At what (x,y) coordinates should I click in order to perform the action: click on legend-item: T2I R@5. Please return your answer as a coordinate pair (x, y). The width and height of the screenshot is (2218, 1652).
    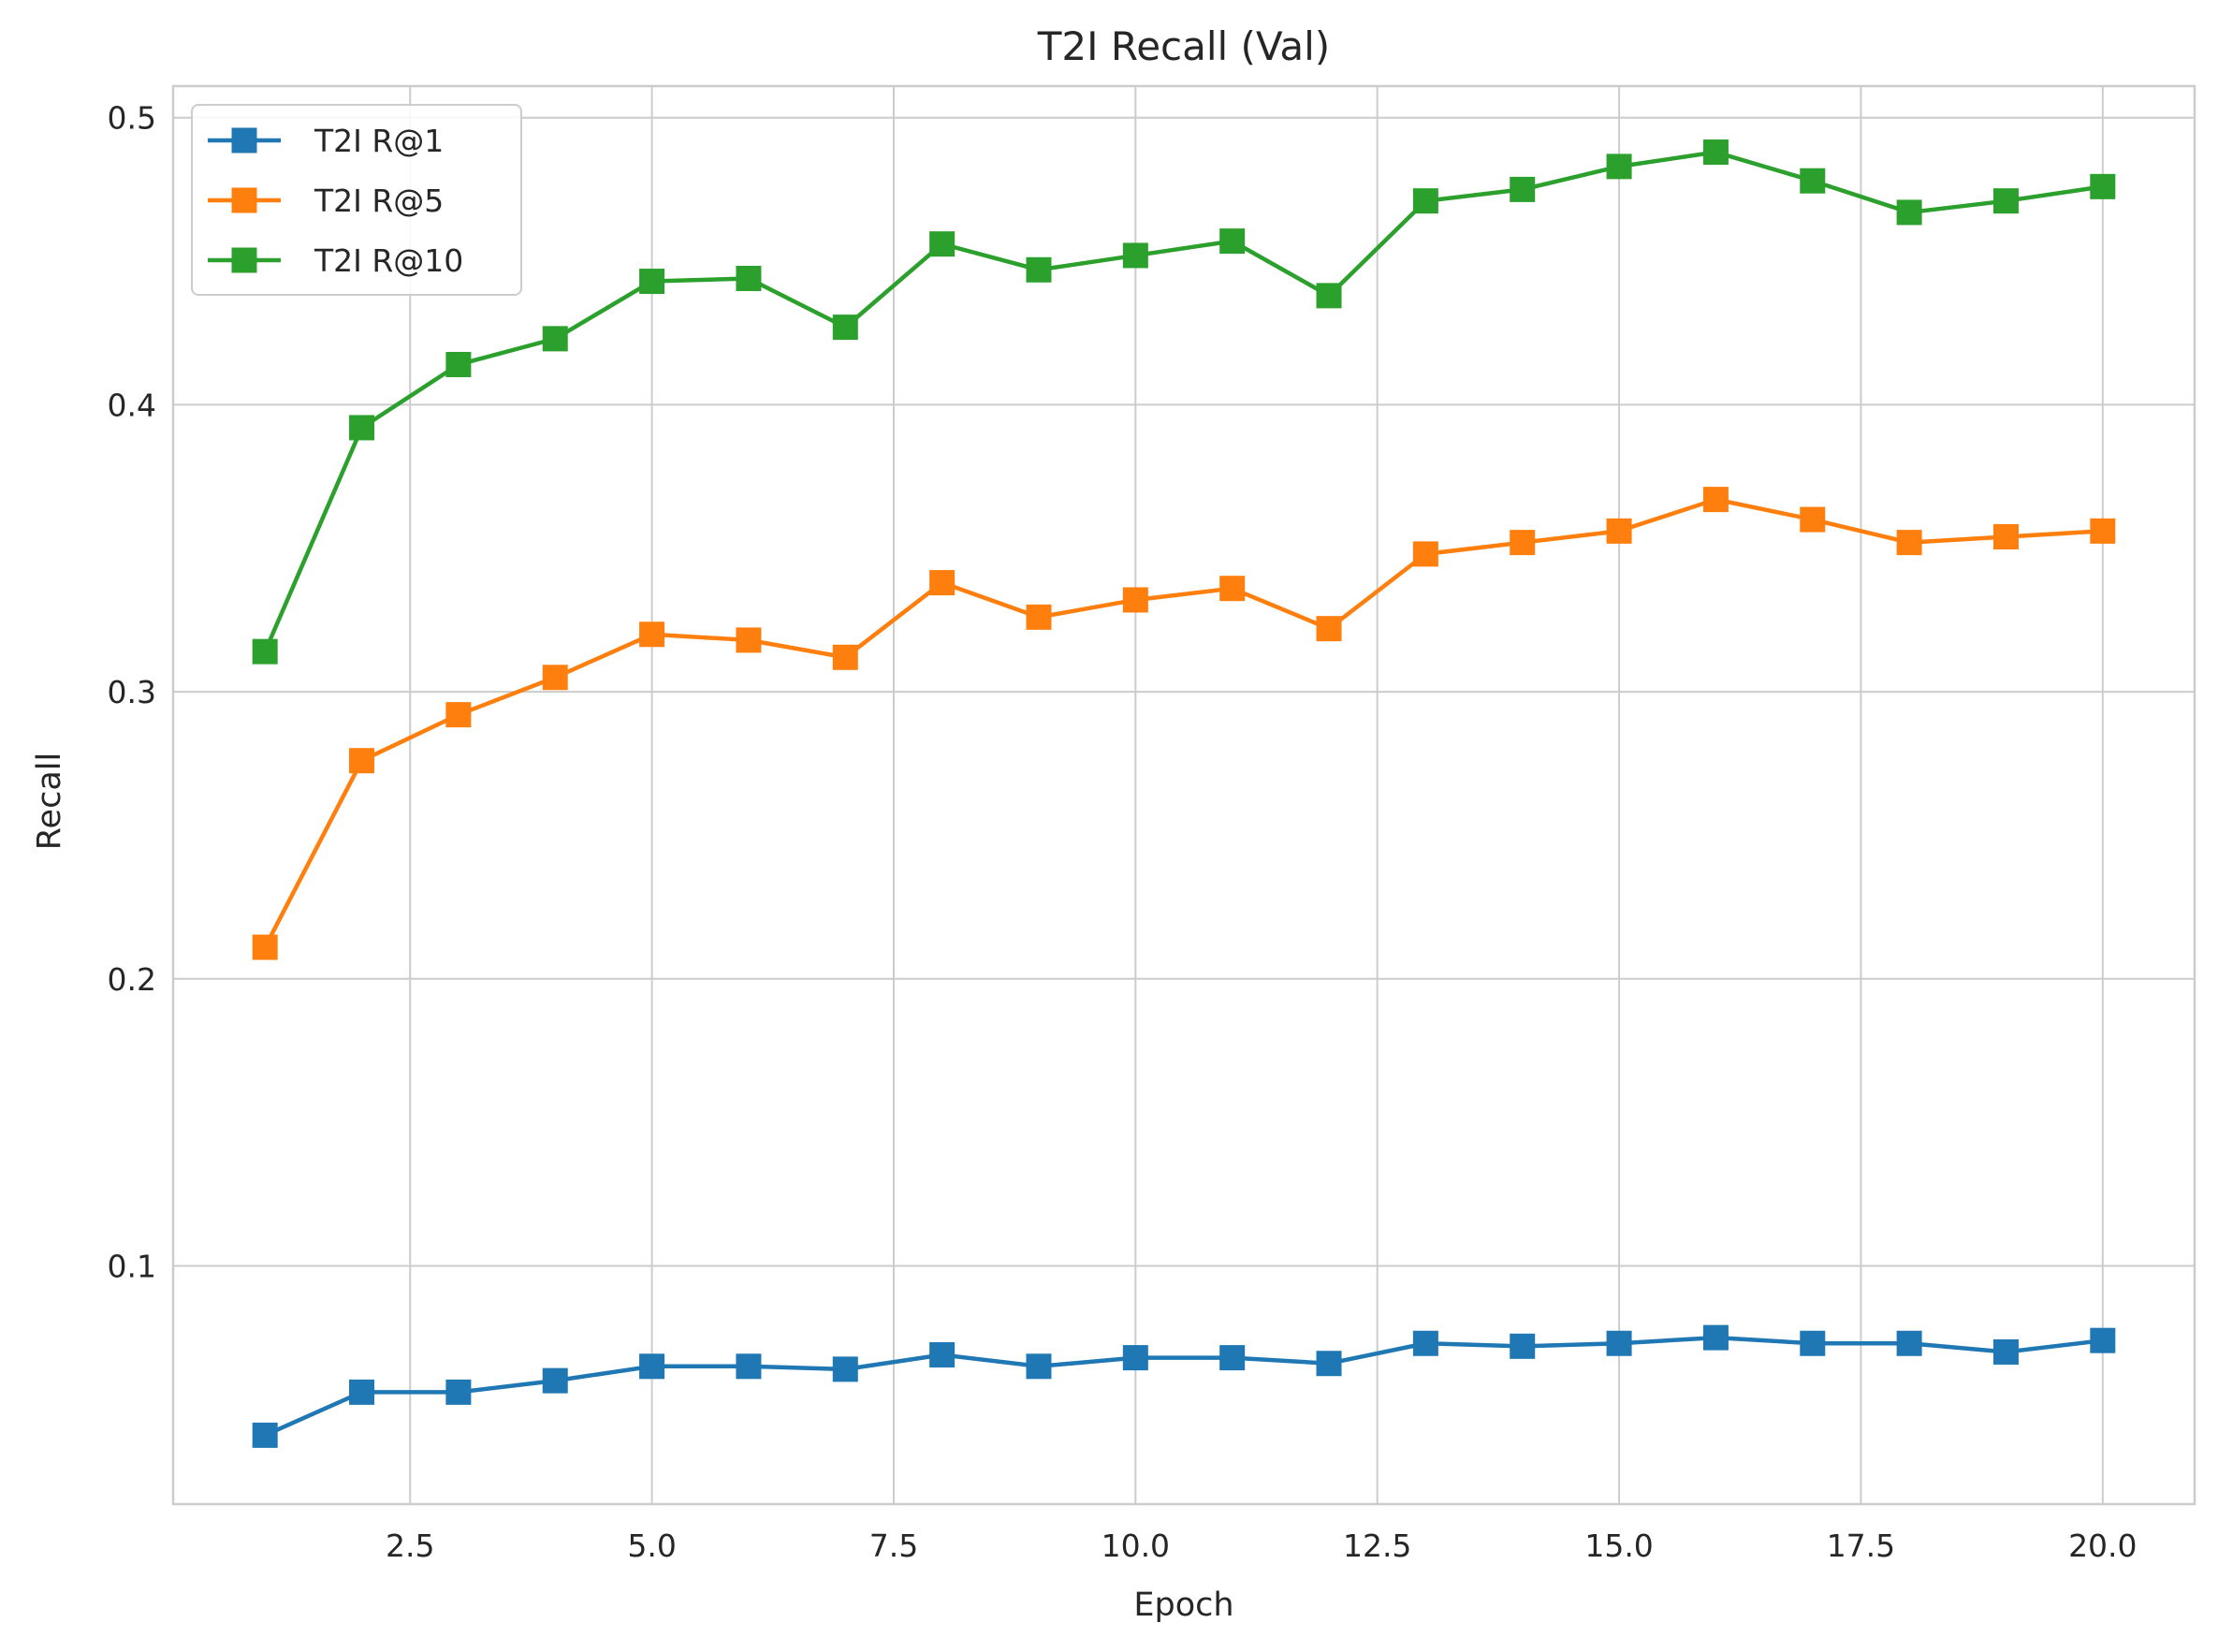
    Looking at the image, I should click on (326, 201).